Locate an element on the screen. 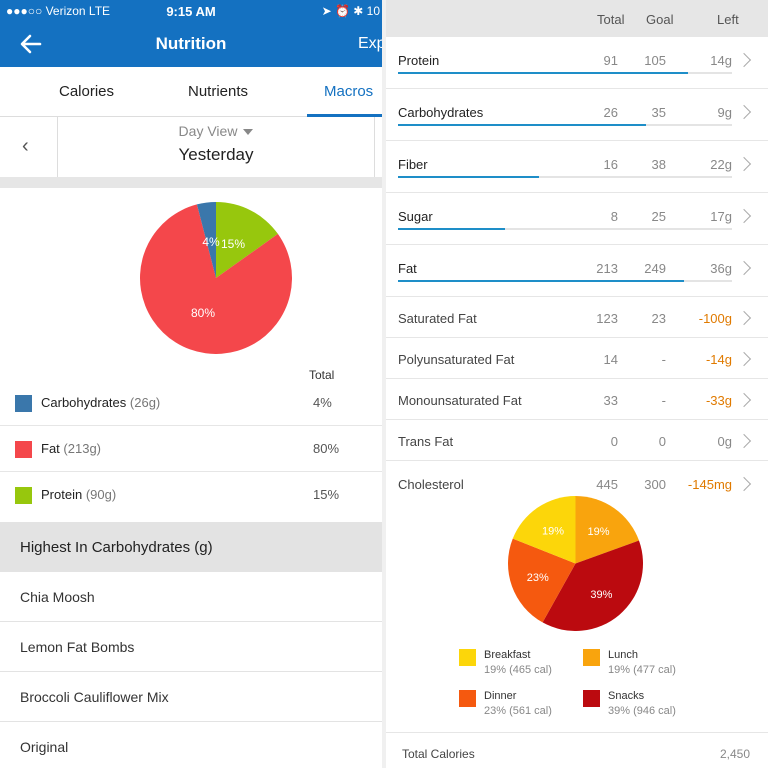  food-item: Lemon Fat Bombs is located at coordinates (191, 647).